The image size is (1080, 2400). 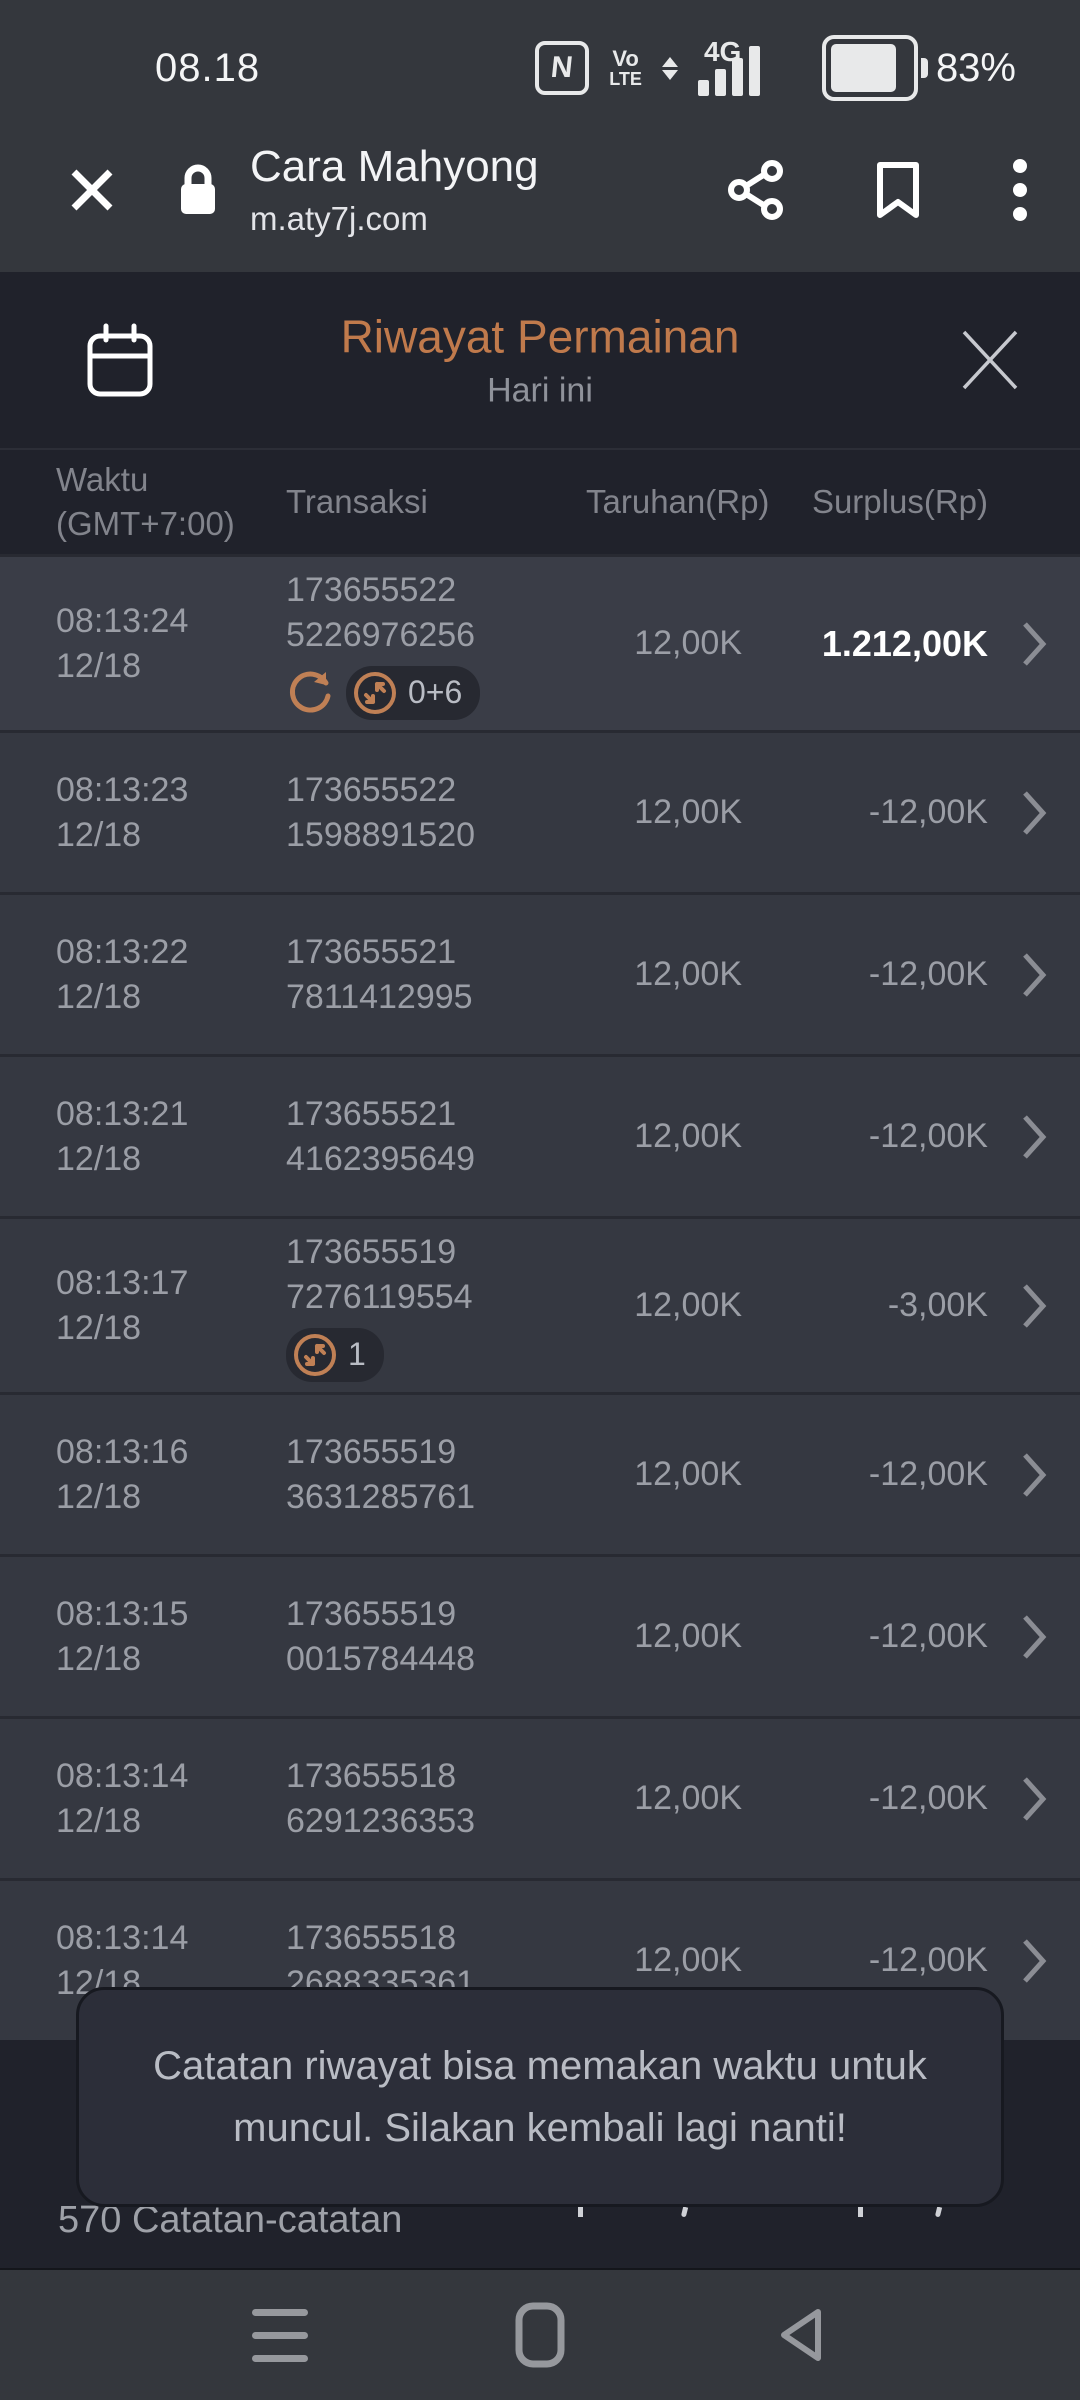 I want to click on android-nav-bar, so click(x=540, y=2334).